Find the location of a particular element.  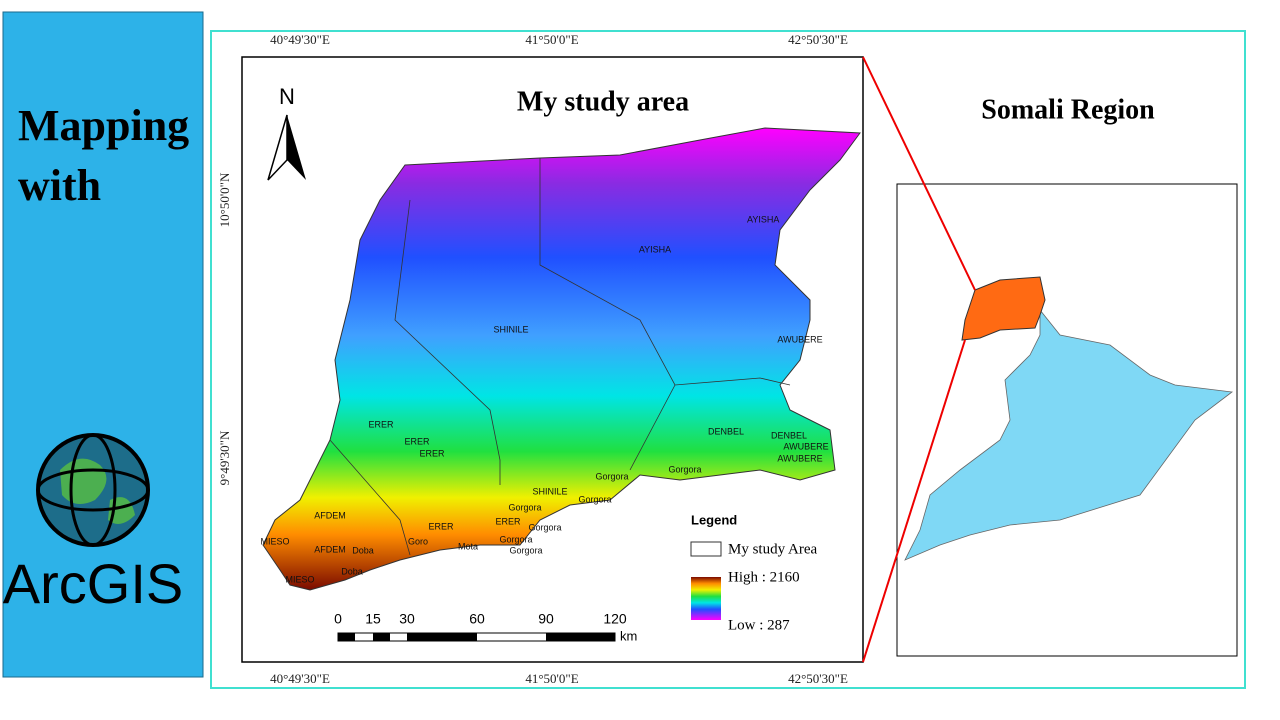

legend-label: High : 2160 is located at coordinates (764, 577).